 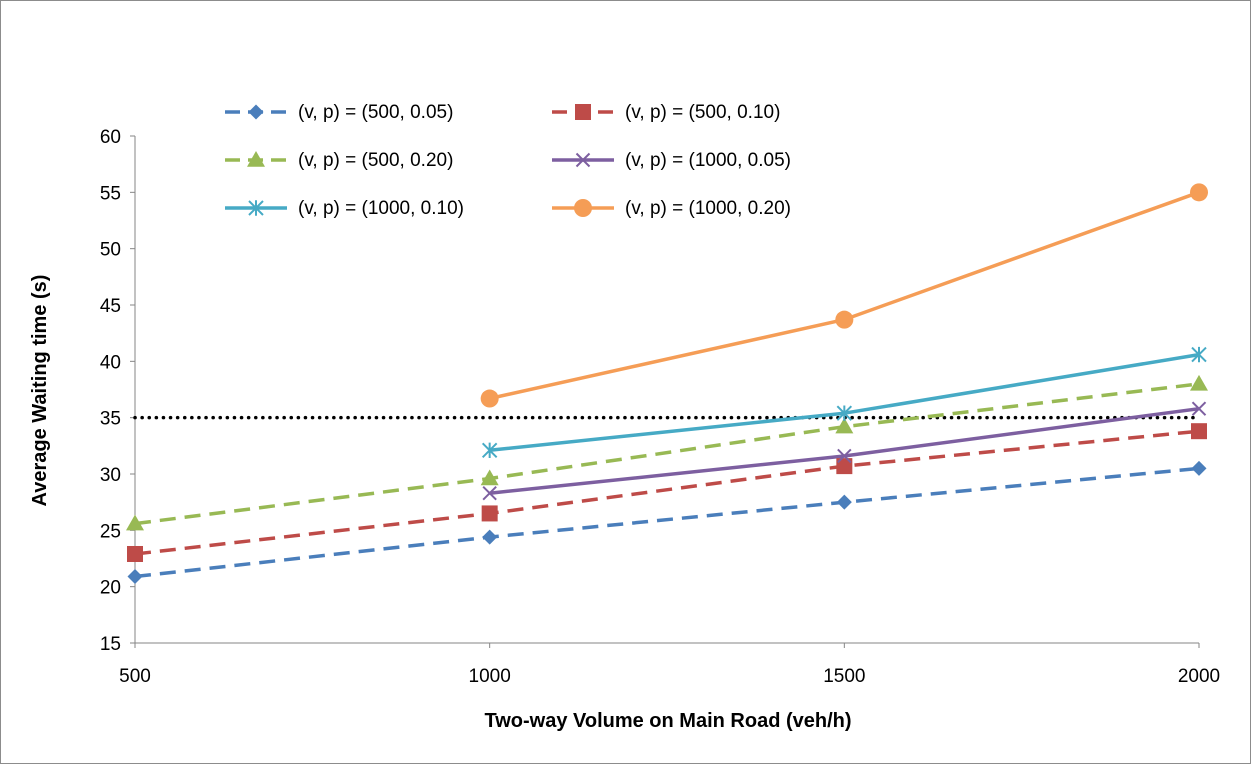 I want to click on y-tick-label: 50, so click(x=110, y=250).